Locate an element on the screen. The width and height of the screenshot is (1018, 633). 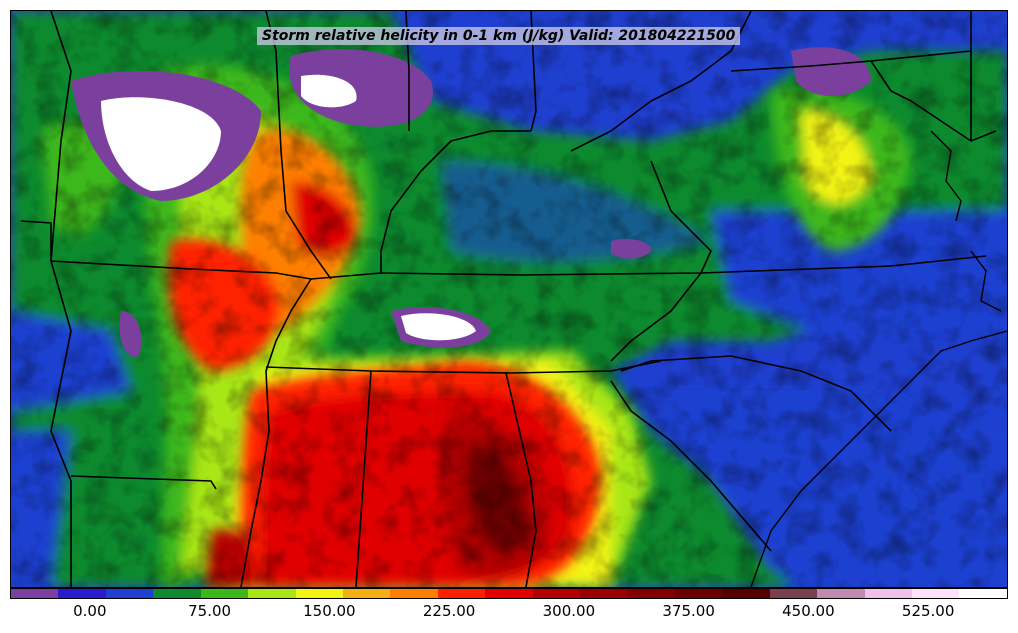
colorbar-tick-label: 150.00 is located at coordinates (329, 611).